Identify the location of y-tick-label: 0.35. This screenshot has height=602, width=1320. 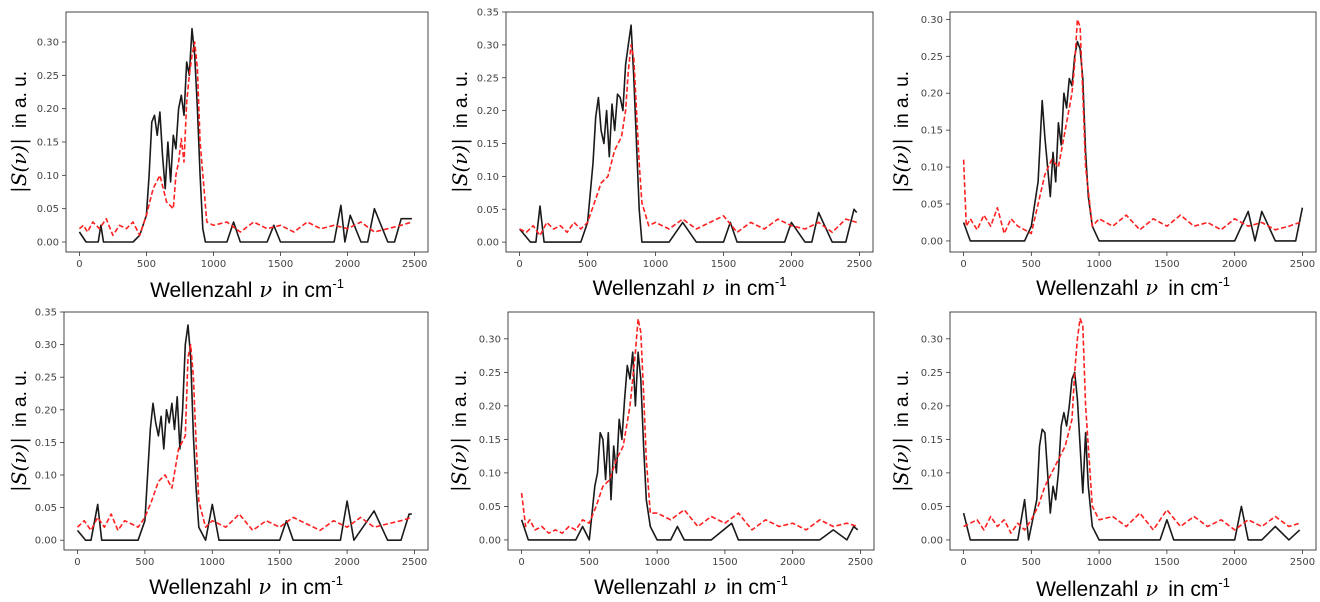
(488, 13).